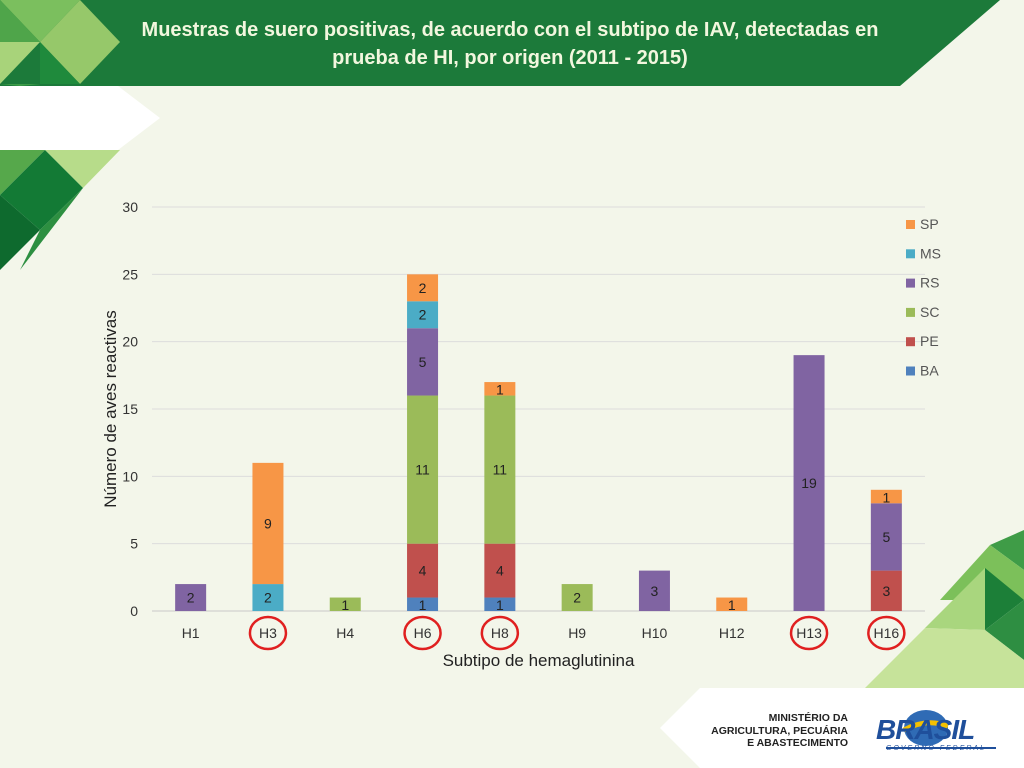 This screenshot has width=1024, height=768. I want to click on legend-label: RS, so click(929, 283).